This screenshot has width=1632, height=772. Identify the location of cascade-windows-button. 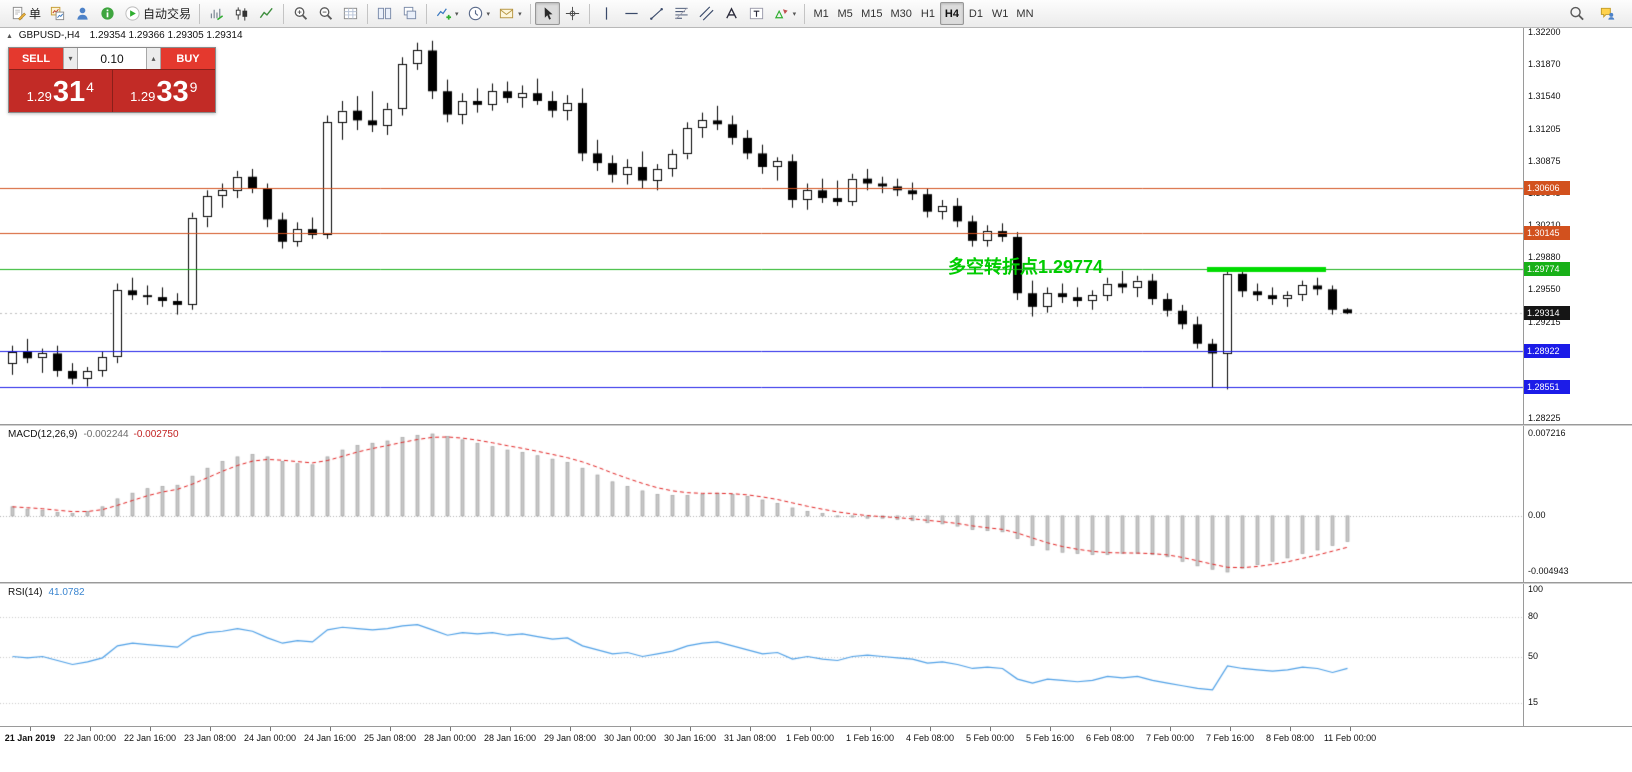
(409, 13).